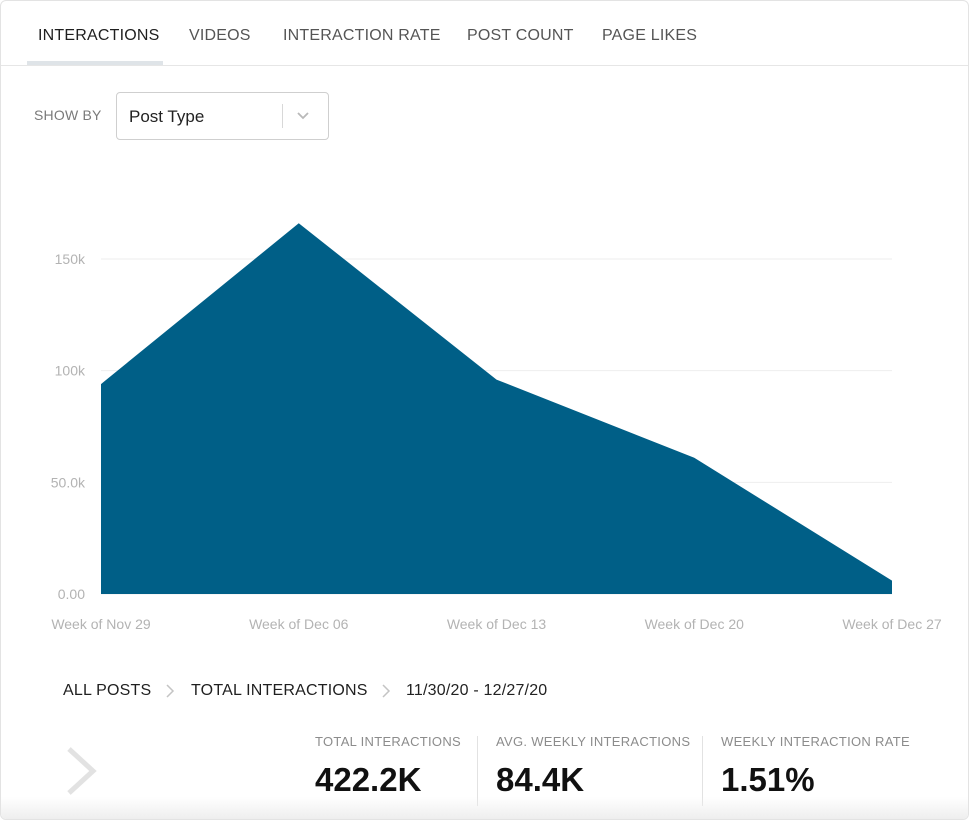 This screenshot has height=820, width=969. Describe the element at coordinates (282, 116) in the screenshot. I see `select-separator` at that location.